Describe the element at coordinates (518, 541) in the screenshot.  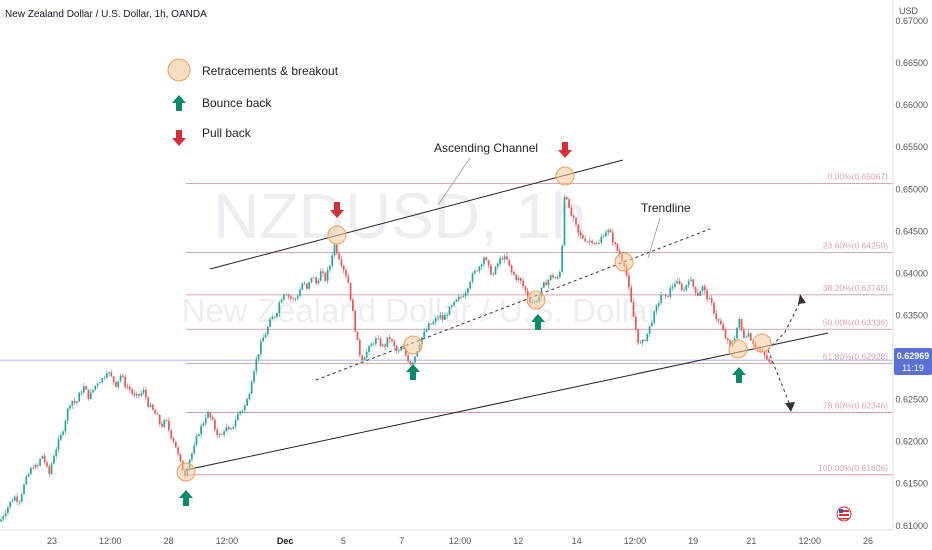
I see `time-tick-label: 12` at that location.